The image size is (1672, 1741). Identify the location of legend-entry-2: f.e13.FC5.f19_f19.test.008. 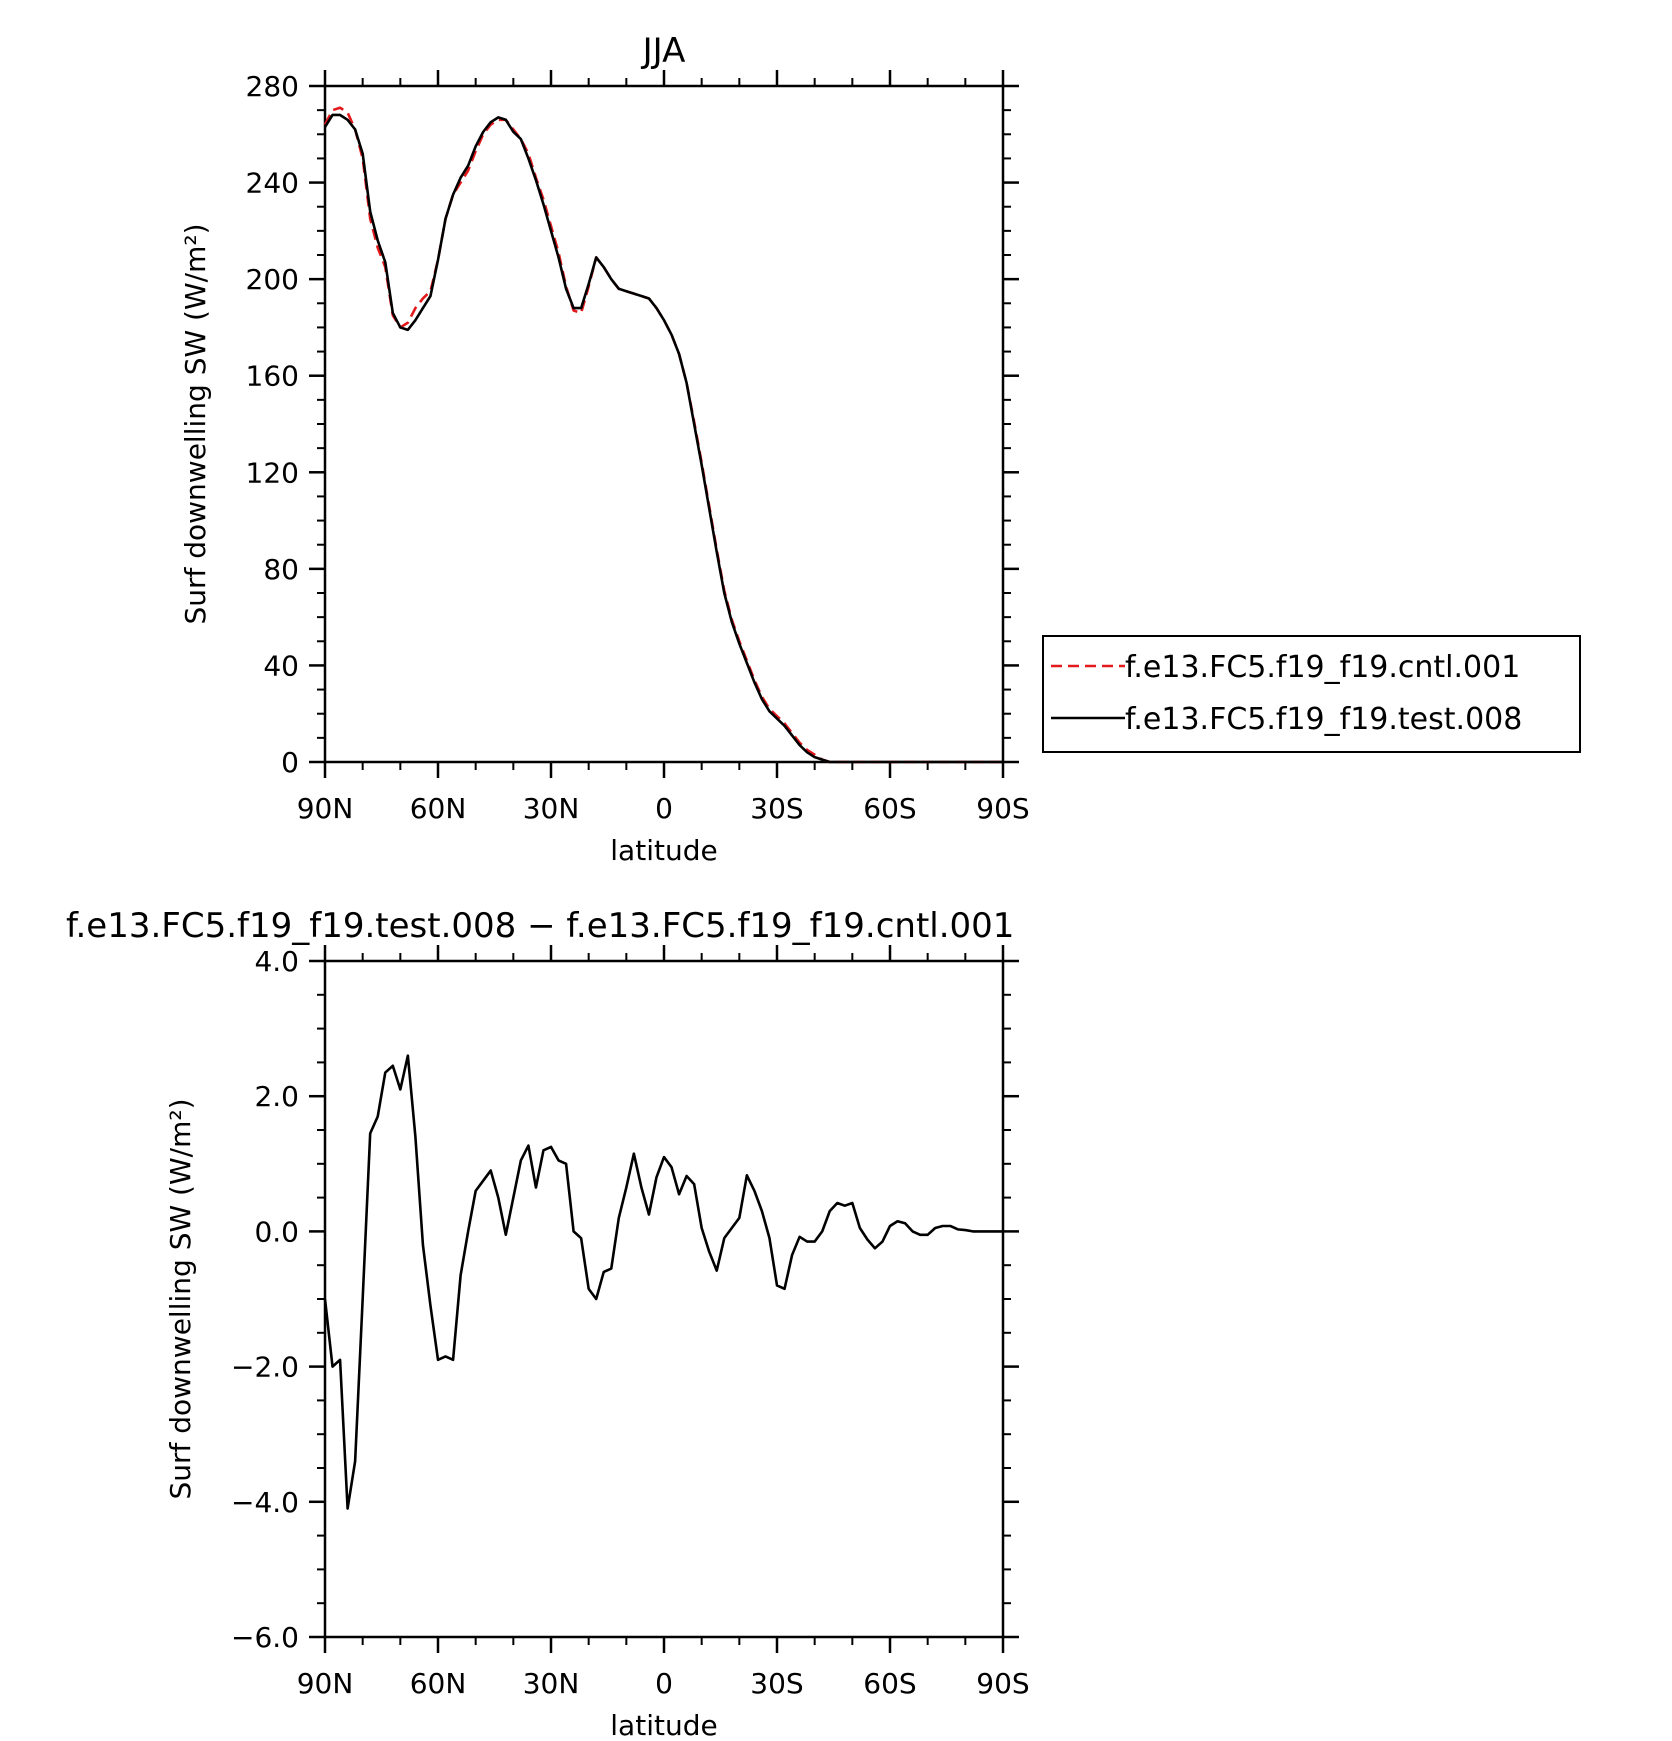
(1323, 719).